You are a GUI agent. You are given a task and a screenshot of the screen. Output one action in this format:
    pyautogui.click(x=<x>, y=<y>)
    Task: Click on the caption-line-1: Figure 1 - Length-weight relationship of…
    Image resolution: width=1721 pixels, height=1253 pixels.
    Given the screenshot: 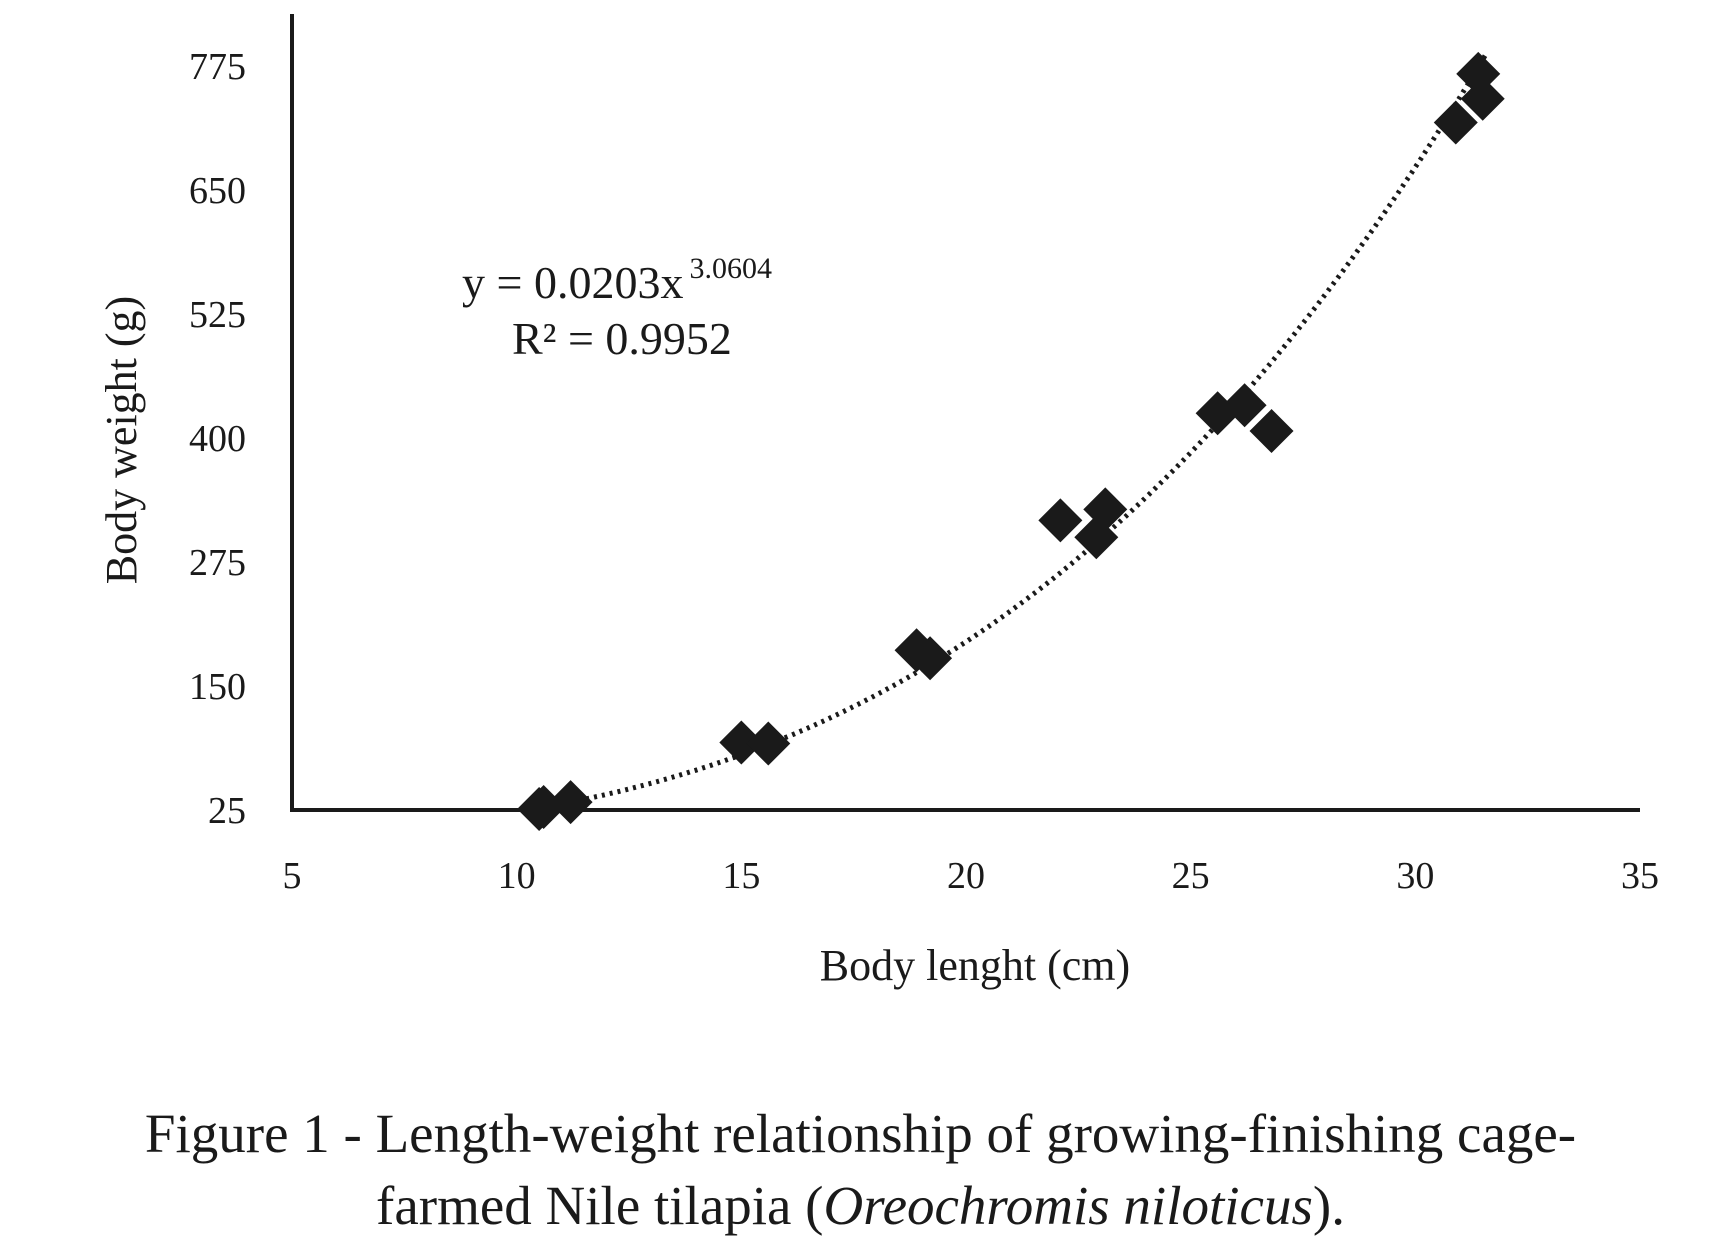 What is the action you would take?
    pyautogui.click(x=860, y=1133)
    